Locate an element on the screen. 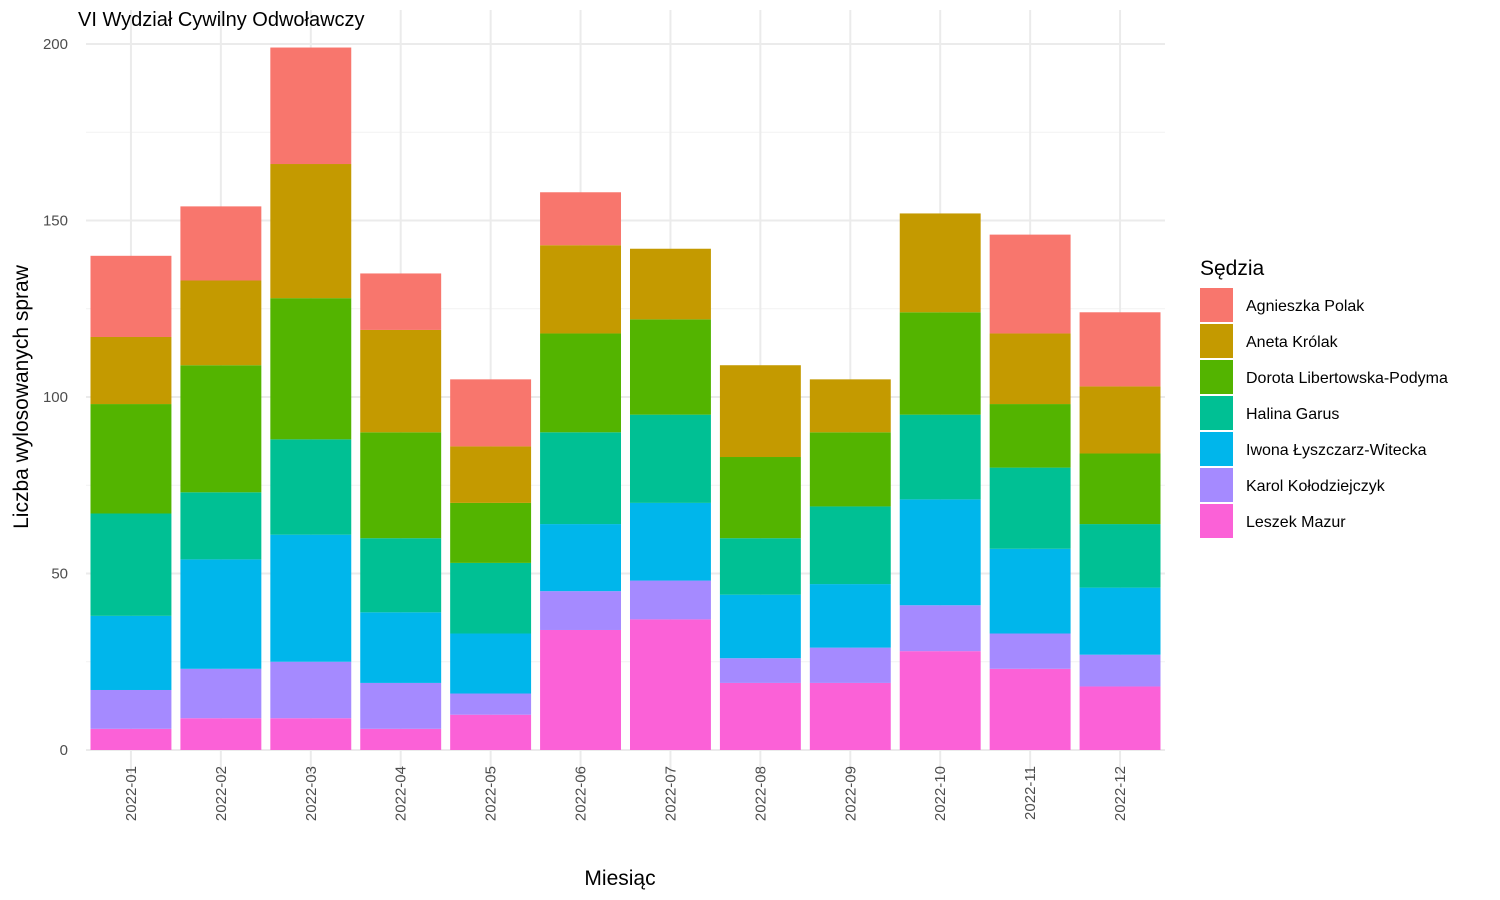 This screenshot has width=1500, height=900. x-tick-label: 2022-04 is located at coordinates (401, 793).